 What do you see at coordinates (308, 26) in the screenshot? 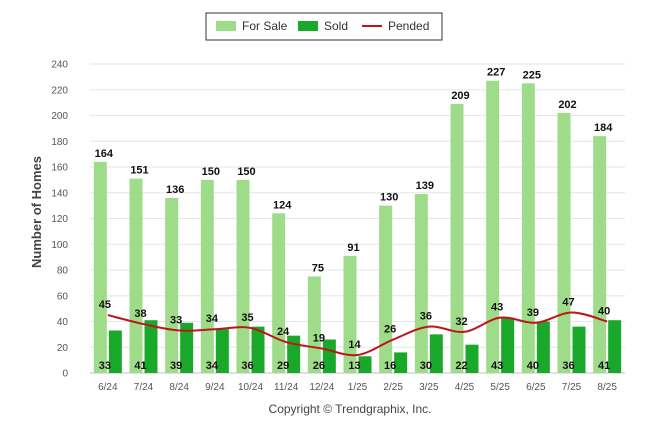
I see `legend-swatch-sold` at bounding box center [308, 26].